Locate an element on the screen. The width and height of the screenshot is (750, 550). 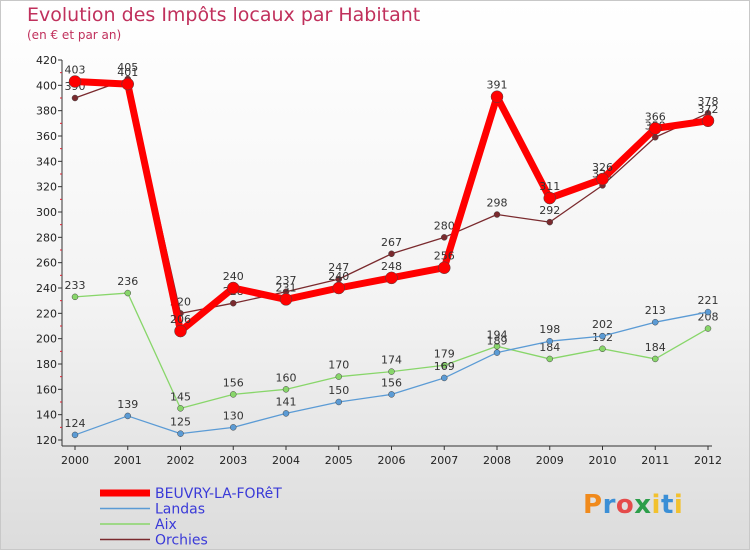
y-tick-label: 380 is located at coordinates (46, 111).